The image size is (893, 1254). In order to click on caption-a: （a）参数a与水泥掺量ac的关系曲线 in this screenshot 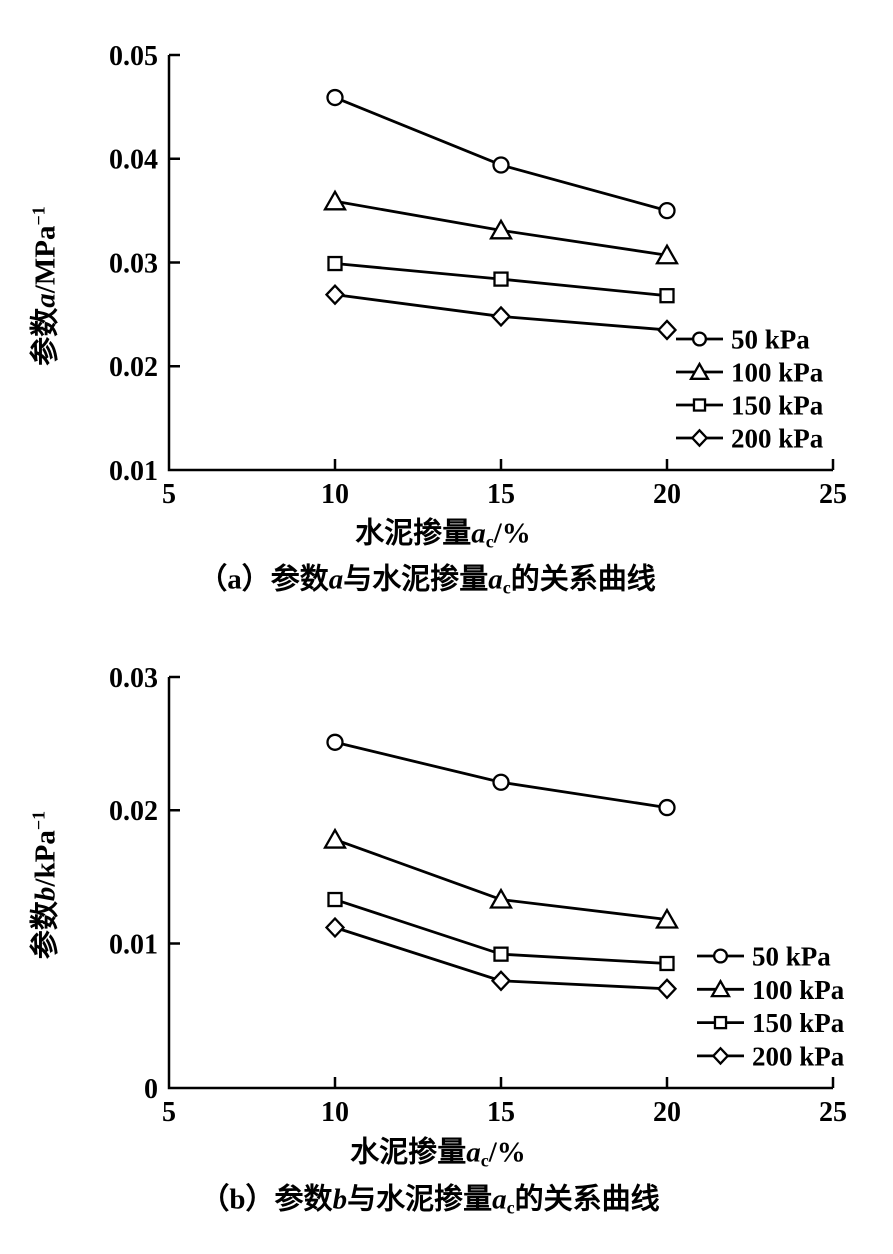, I will do `click(427, 579)`.